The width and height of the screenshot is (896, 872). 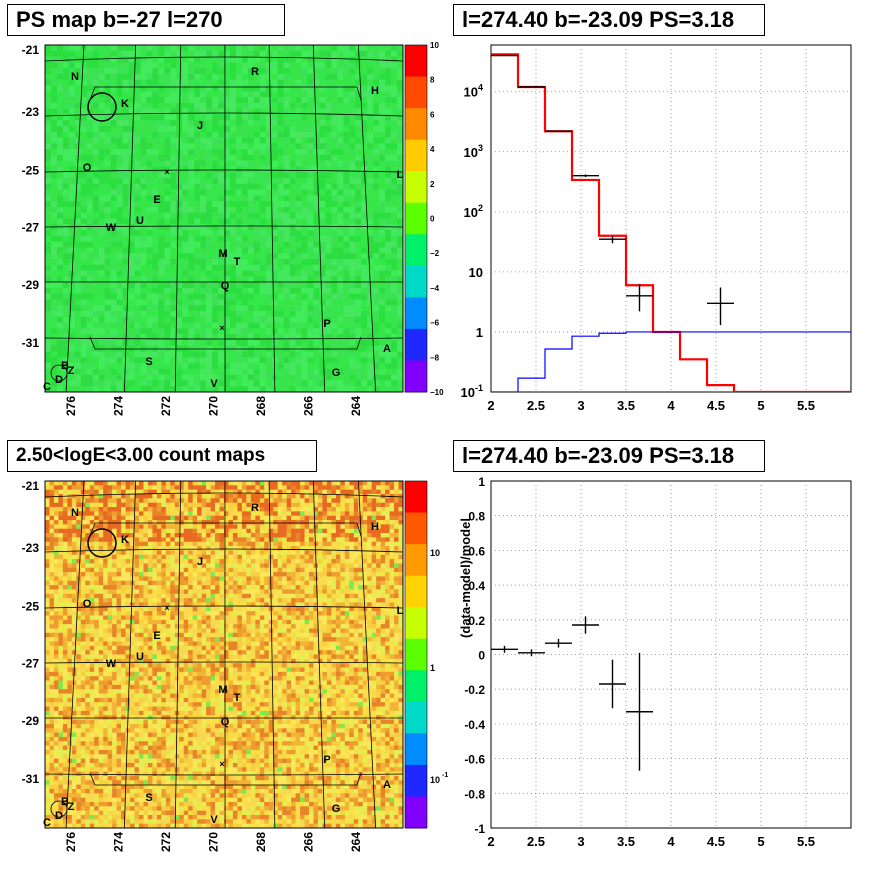 I want to click on y-tick-label: 0.4, so click(x=476, y=586).